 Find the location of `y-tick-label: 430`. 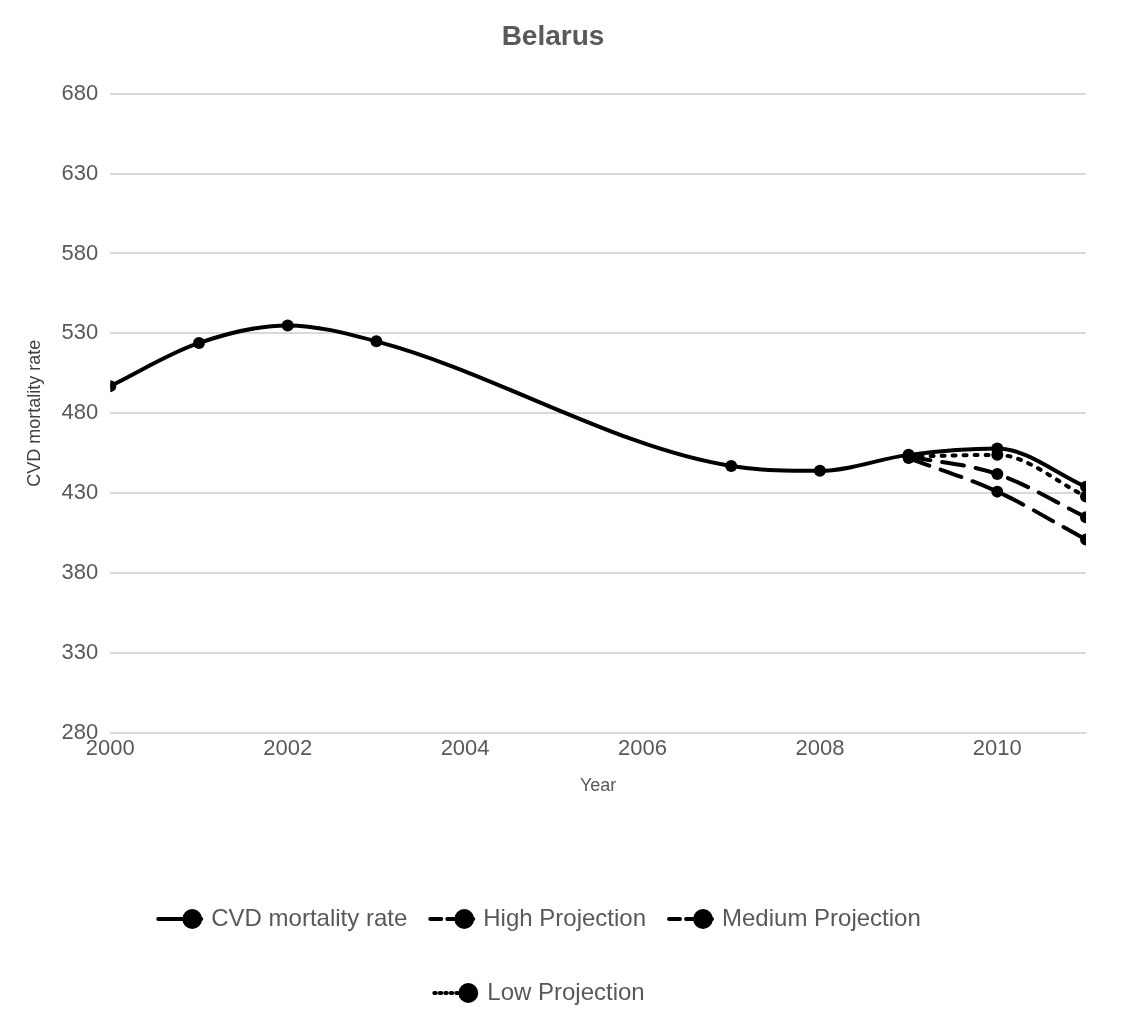

y-tick-label: 430 is located at coordinates (80, 492).